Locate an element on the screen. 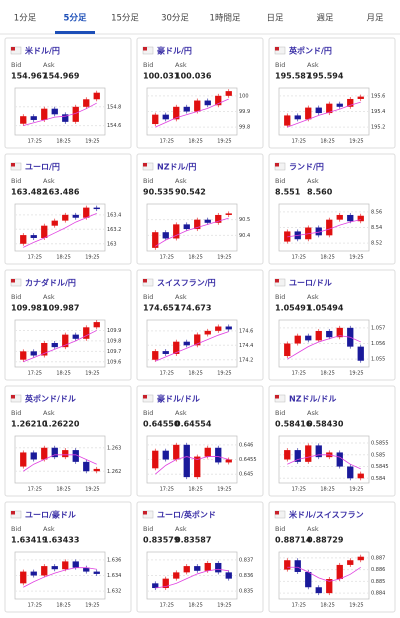 This screenshot has width=400, height=618. chart-frame is located at coordinates (324, 575).